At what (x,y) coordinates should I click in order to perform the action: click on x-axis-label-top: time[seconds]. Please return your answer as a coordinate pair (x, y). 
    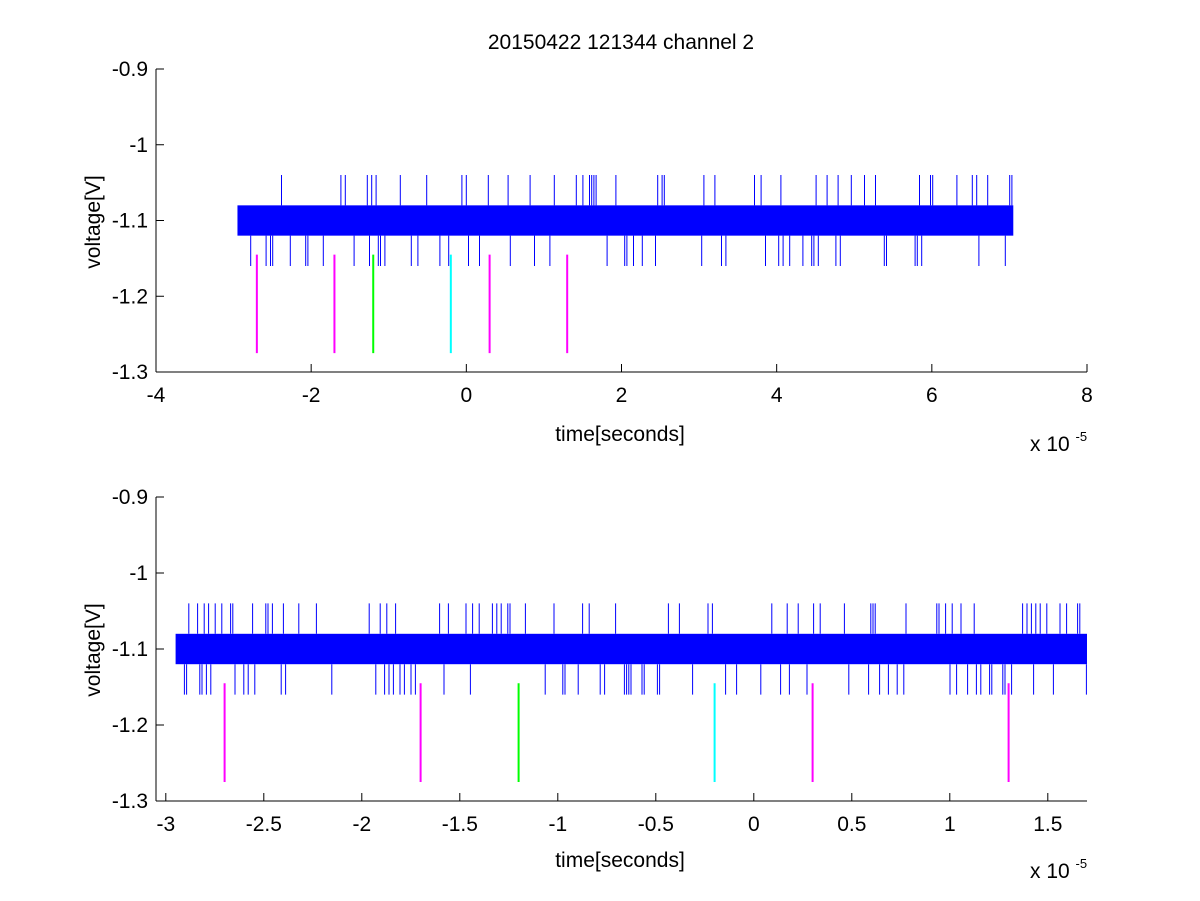
    Looking at the image, I should click on (620, 434).